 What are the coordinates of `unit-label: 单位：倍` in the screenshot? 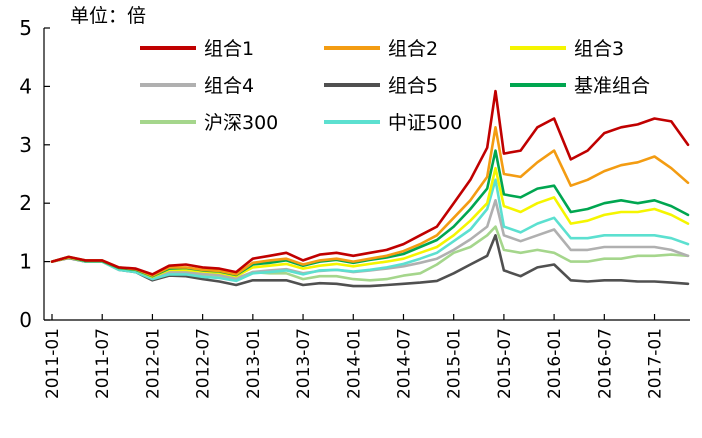 It's located at (108, 16).